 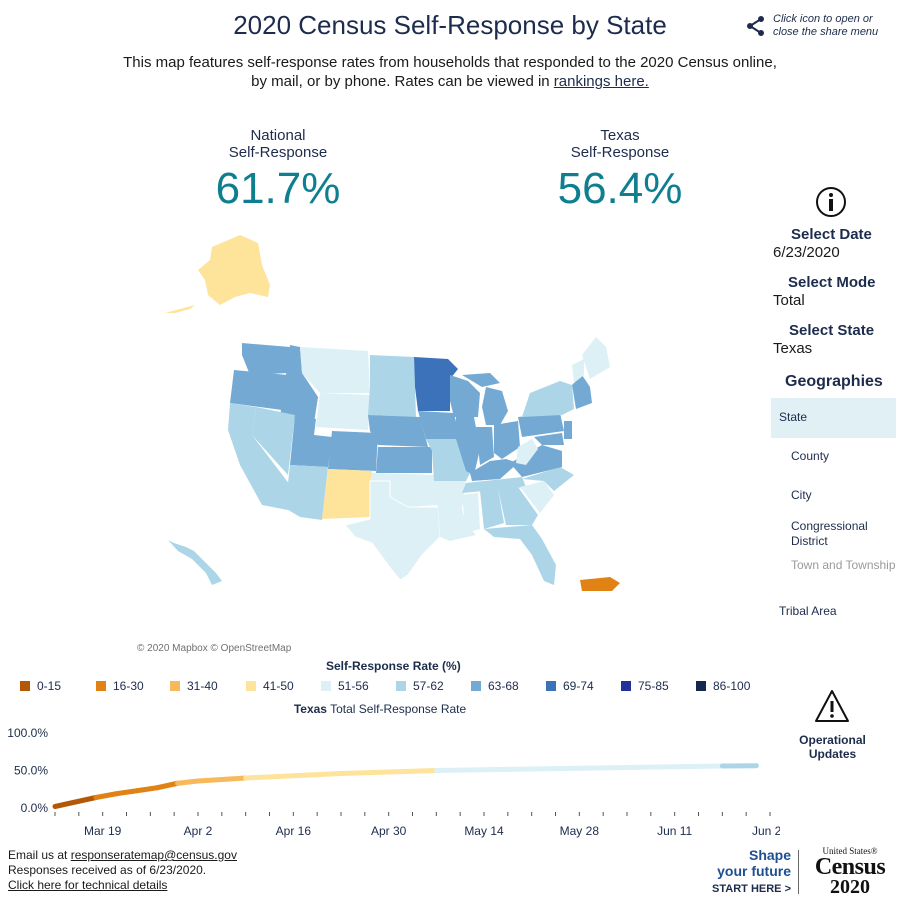 What do you see at coordinates (520, 555) in the screenshot?
I see `state-florida` at bounding box center [520, 555].